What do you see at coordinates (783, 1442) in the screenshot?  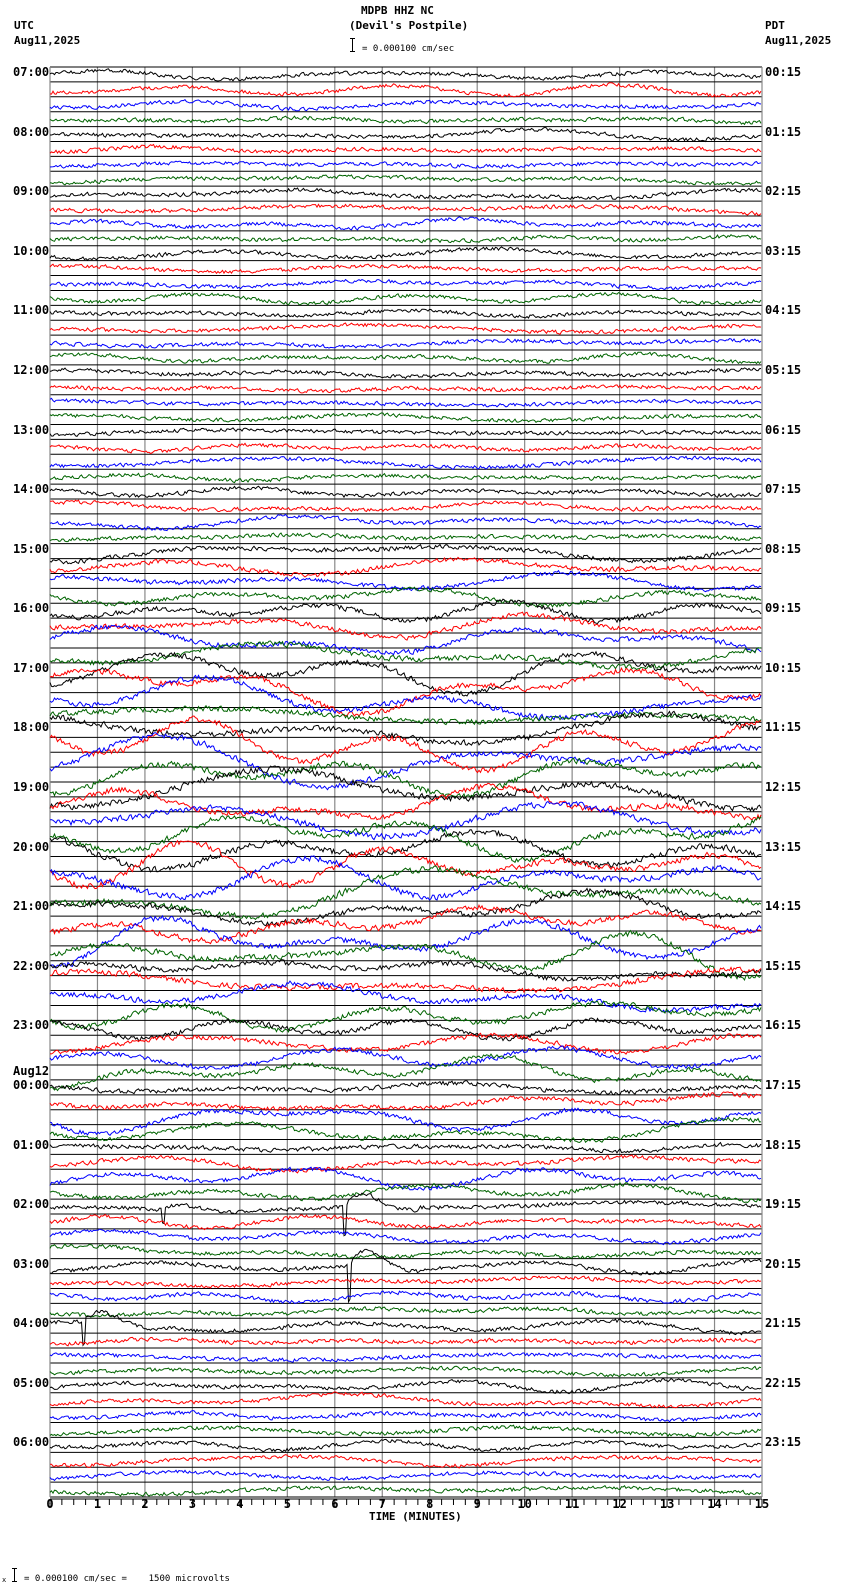 I see `right-hour-label: 23:15` at bounding box center [783, 1442].